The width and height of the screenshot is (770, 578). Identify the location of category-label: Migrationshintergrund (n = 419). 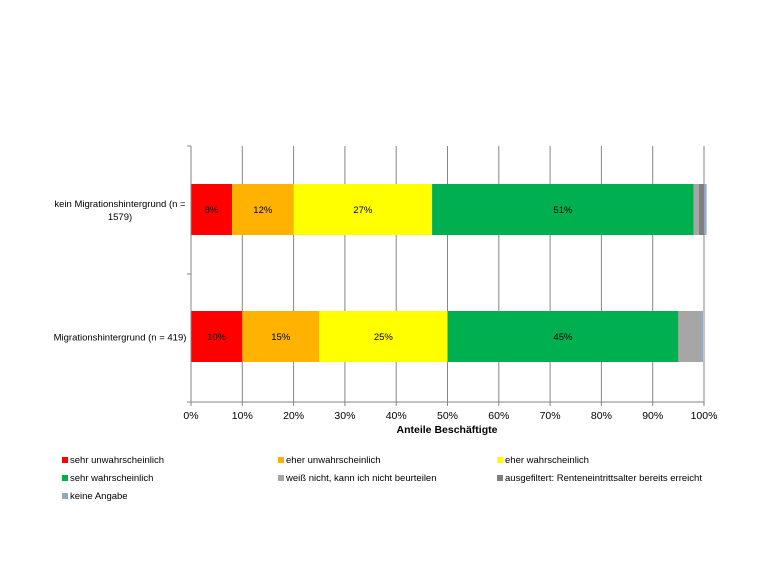
(120, 338).